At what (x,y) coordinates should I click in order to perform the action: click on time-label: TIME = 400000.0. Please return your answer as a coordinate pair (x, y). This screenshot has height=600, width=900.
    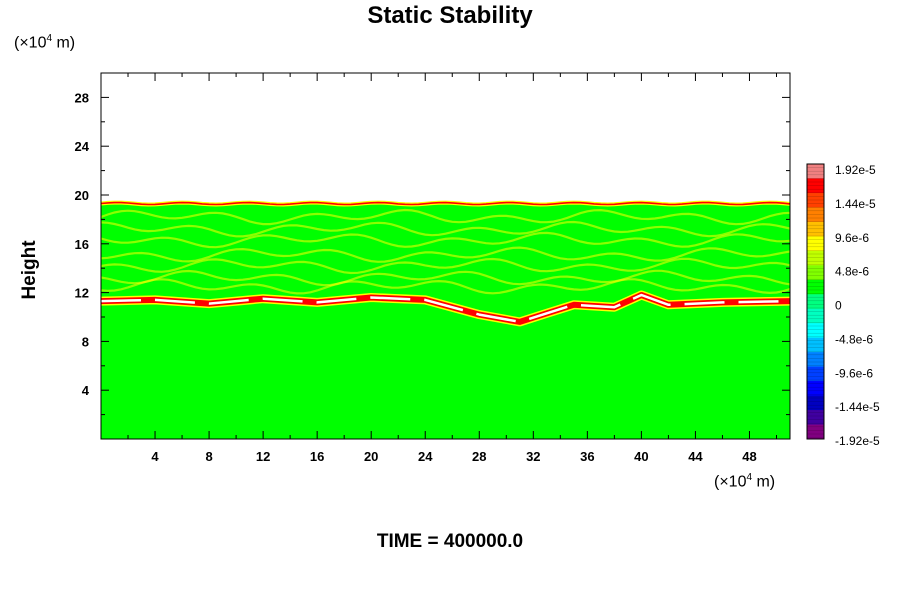
    Looking at the image, I should click on (450, 541).